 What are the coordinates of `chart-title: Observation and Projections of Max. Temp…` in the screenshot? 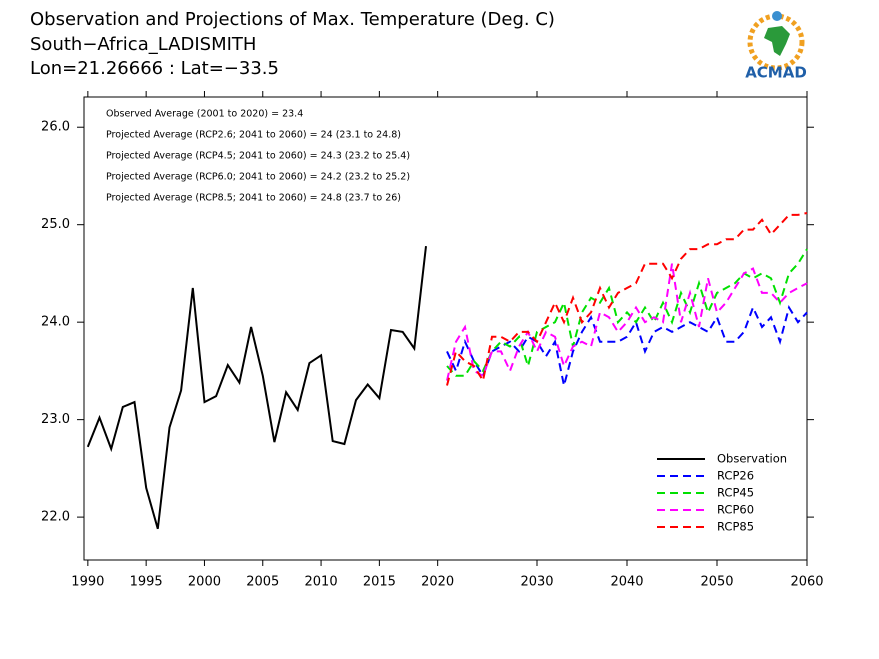 It's located at (292, 19).